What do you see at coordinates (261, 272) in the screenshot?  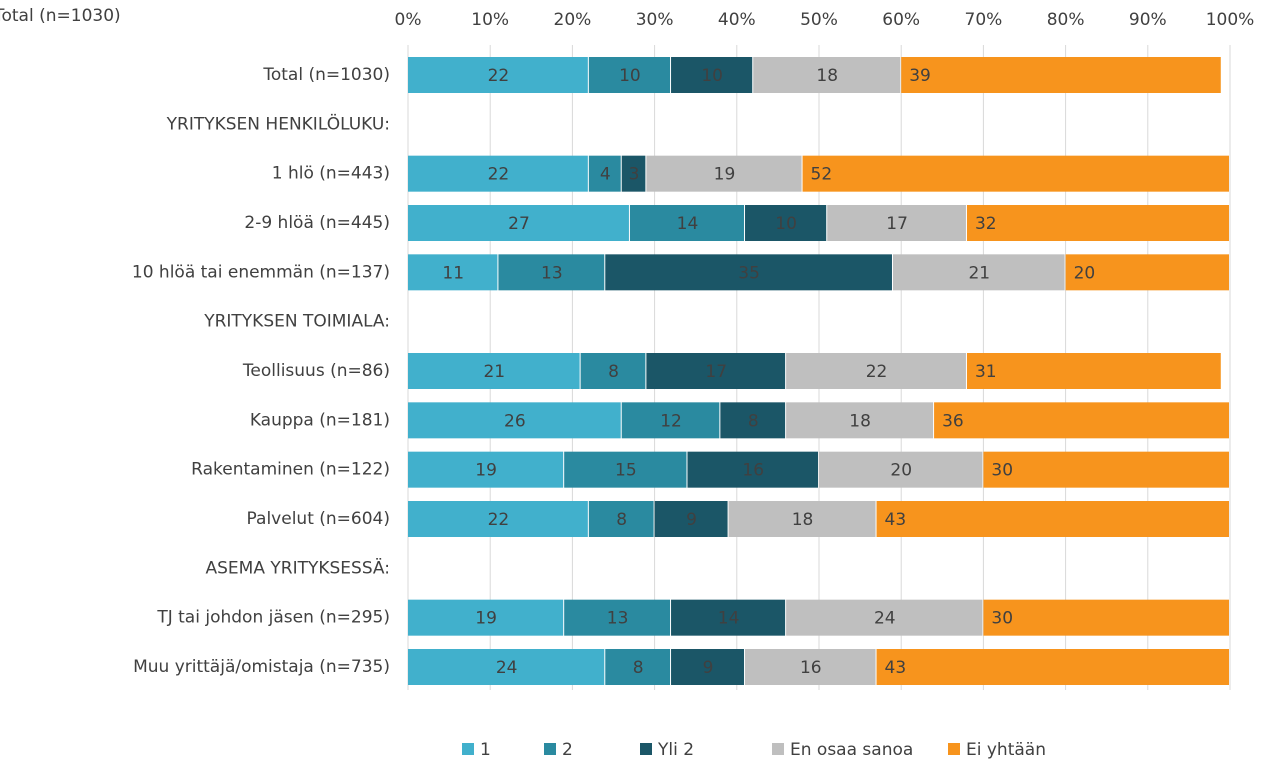 I see `category-label: 10 hlöä tai enemmän (n=137)` at bounding box center [261, 272].